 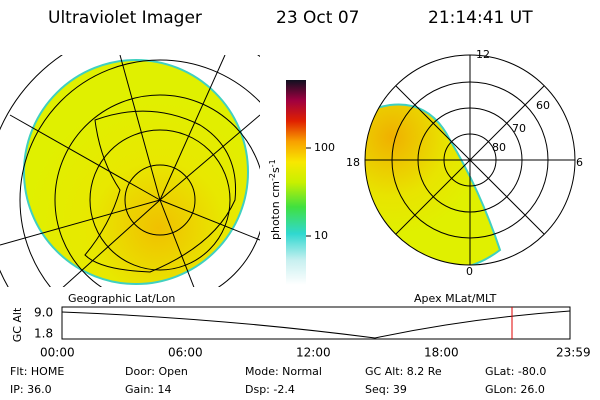 I want to click on right-caption: Apex MLat/MLT, so click(x=455, y=298).